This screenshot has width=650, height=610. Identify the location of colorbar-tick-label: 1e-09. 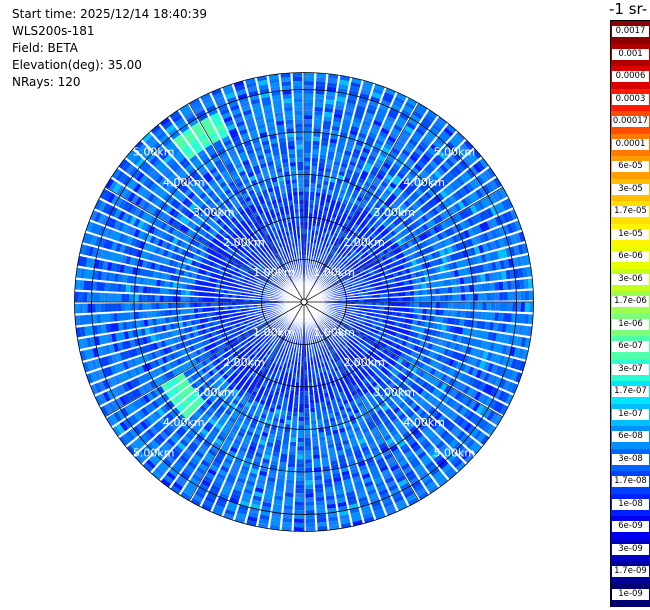
(630, 594).